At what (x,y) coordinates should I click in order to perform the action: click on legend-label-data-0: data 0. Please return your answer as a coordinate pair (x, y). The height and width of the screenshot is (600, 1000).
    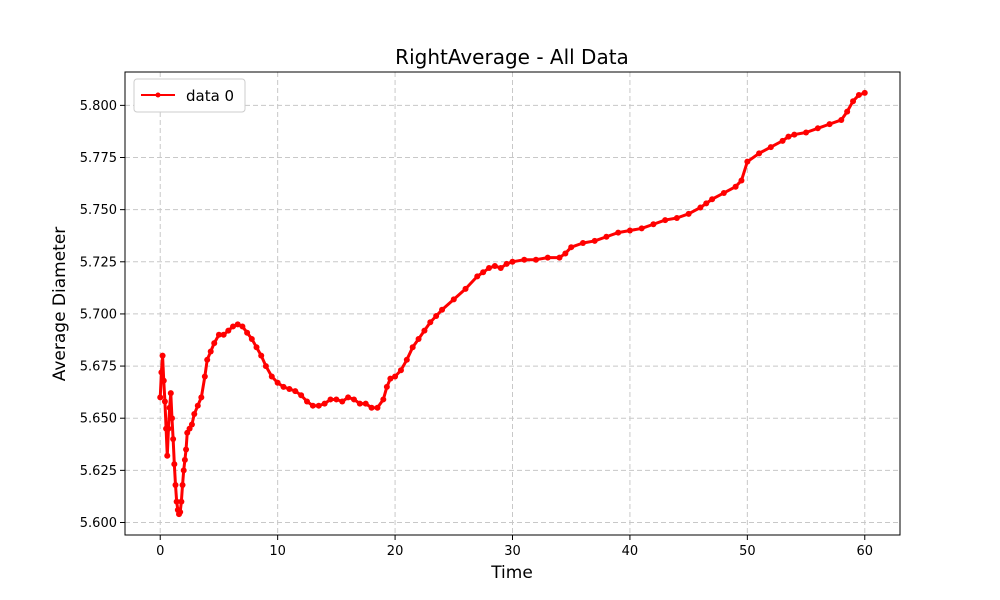
    Looking at the image, I should click on (210, 96).